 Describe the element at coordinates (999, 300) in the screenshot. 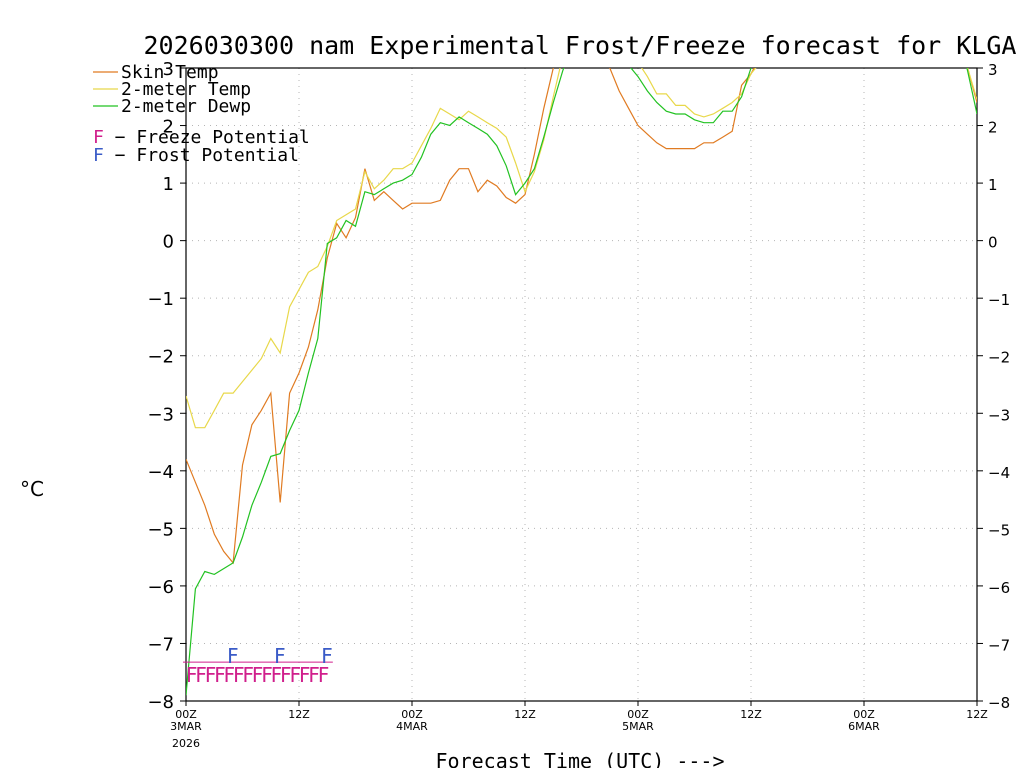

I see `y-tick-label-right: −1` at that location.